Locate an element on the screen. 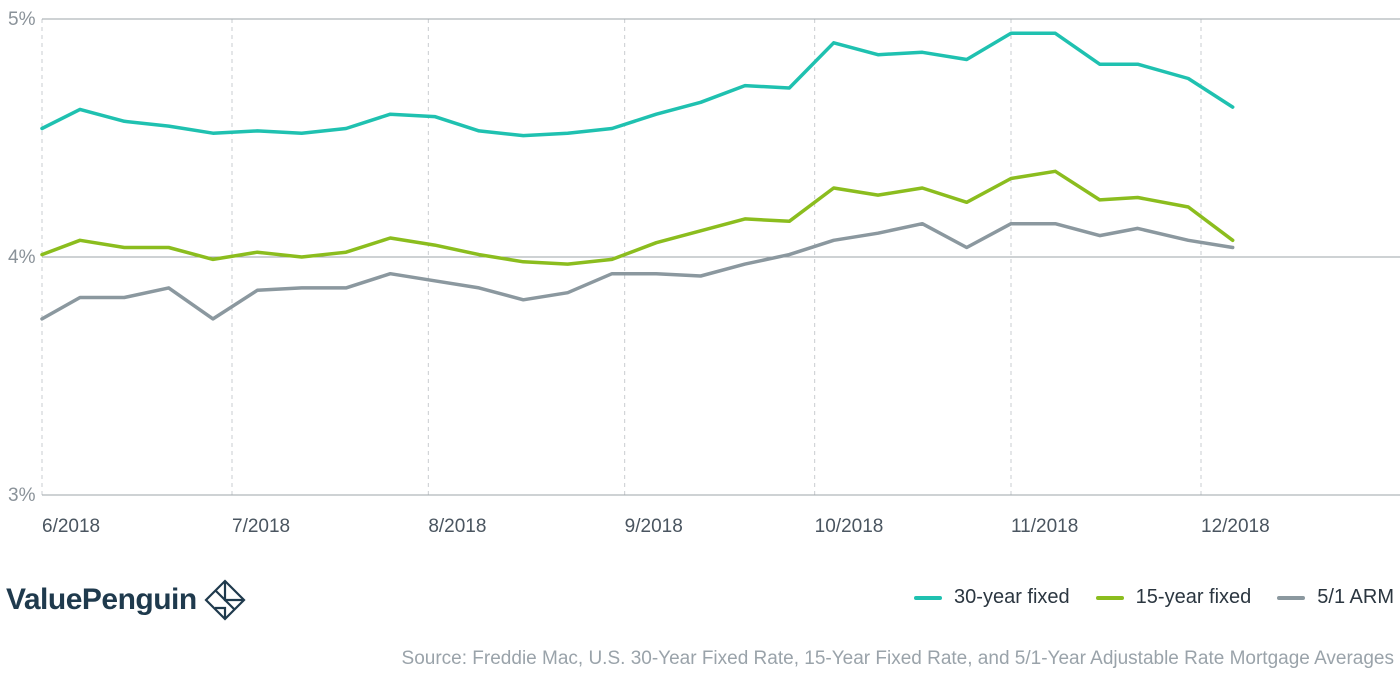  legend-item: 5/1 ARM is located at coordinates (1335, 597).